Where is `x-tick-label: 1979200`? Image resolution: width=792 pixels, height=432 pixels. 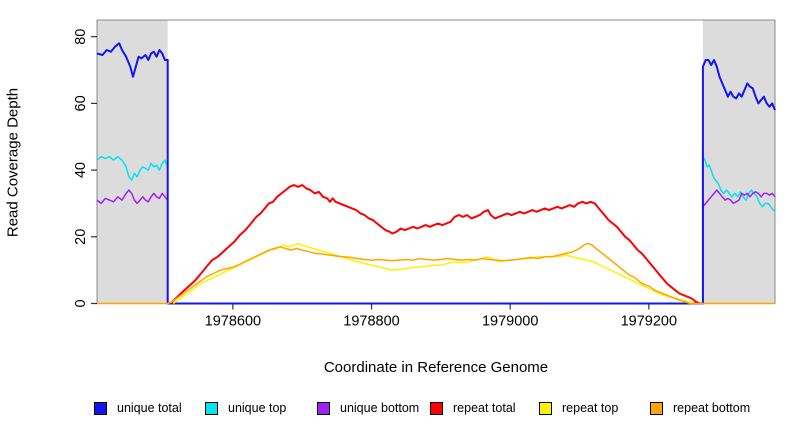 x-tick-label: 1979200 is located at coordinates (649, 322).